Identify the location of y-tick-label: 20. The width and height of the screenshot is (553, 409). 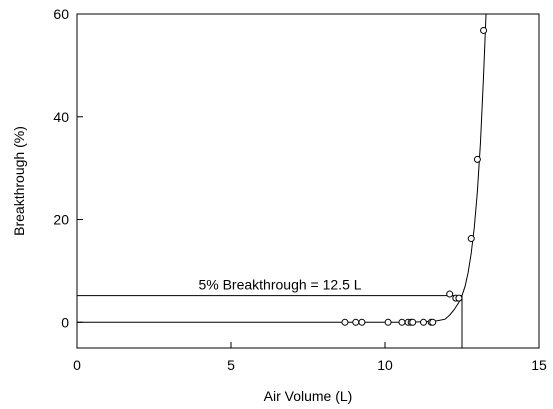
(61, 220).